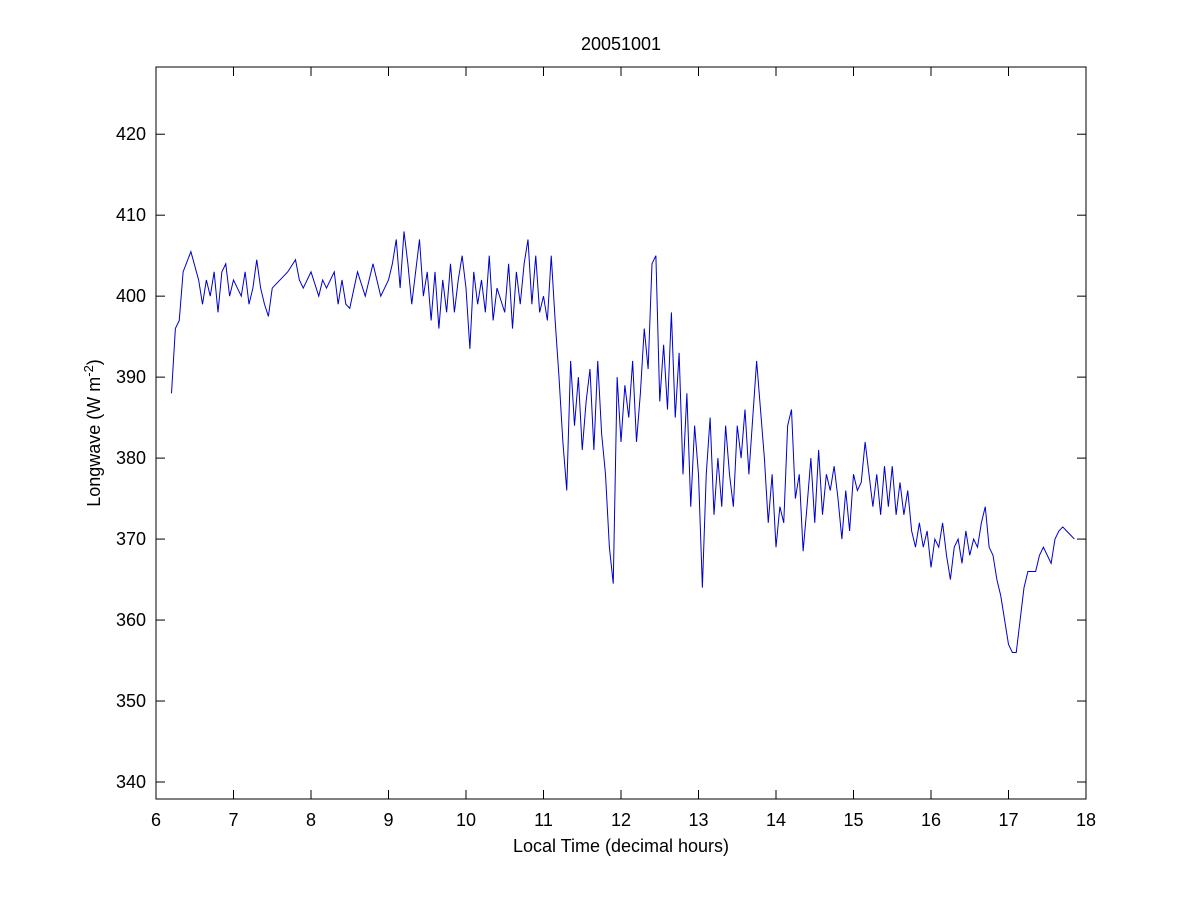  Describe the element at coordinates (931, 820) in the screenshot. I see `x-tick-label: 16` at that location.